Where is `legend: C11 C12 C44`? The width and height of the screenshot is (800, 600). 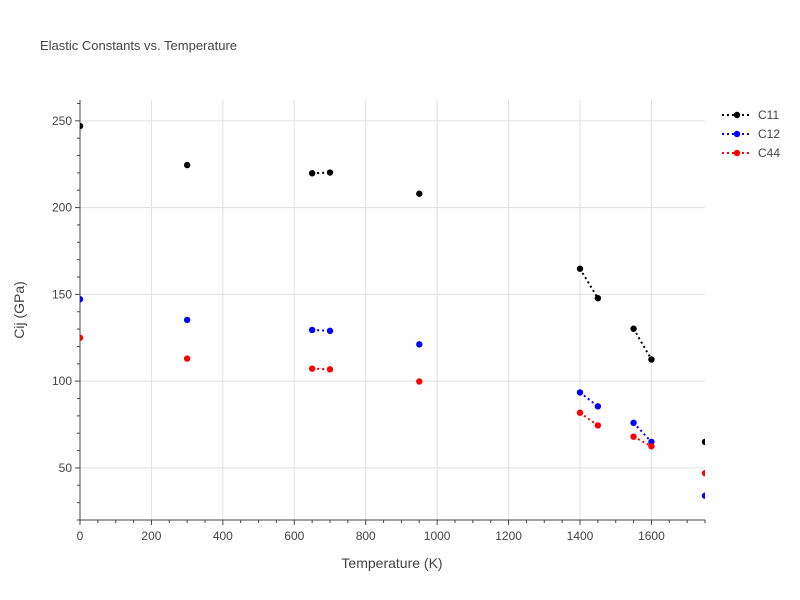
legend: C11 C12 C44 is located at coordinates (751, 134).